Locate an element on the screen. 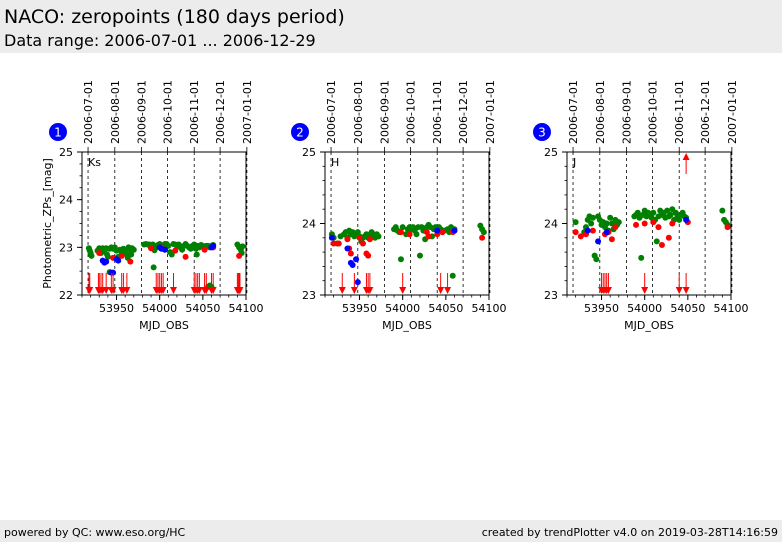 The width and height of the screenshot is (782, 542). panel-number-badge is located at coordinates (542, 132).